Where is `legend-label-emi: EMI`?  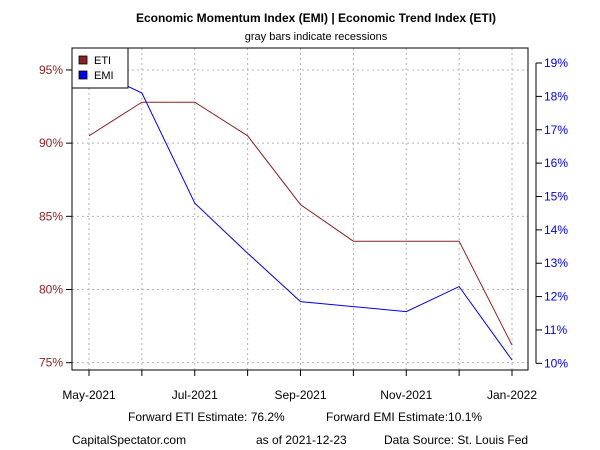 legend-label-emi: EMI is located at coordinates (104, 76).